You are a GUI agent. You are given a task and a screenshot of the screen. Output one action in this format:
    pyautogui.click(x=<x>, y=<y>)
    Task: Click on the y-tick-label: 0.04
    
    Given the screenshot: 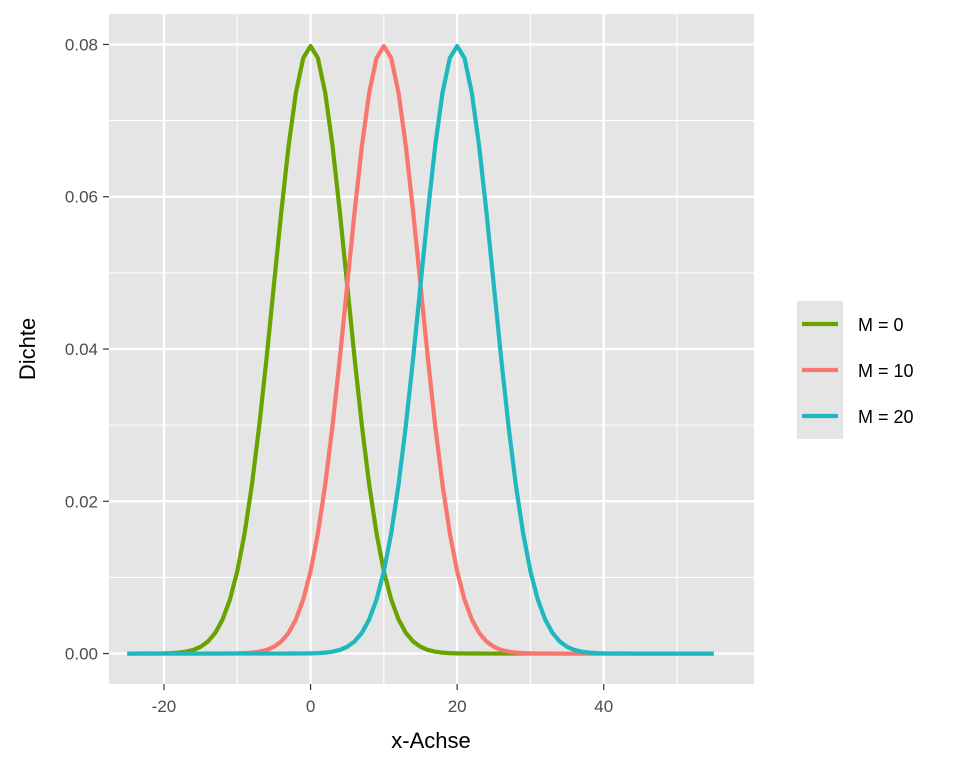 What is the action you would take?
    pyautogui.click(x=81, y=349)
    